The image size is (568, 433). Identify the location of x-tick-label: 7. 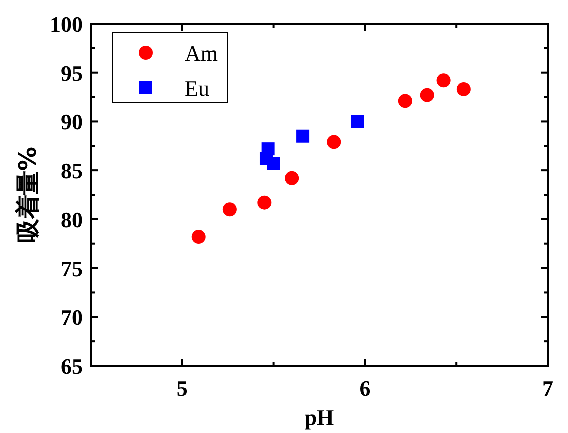
(548, 388).